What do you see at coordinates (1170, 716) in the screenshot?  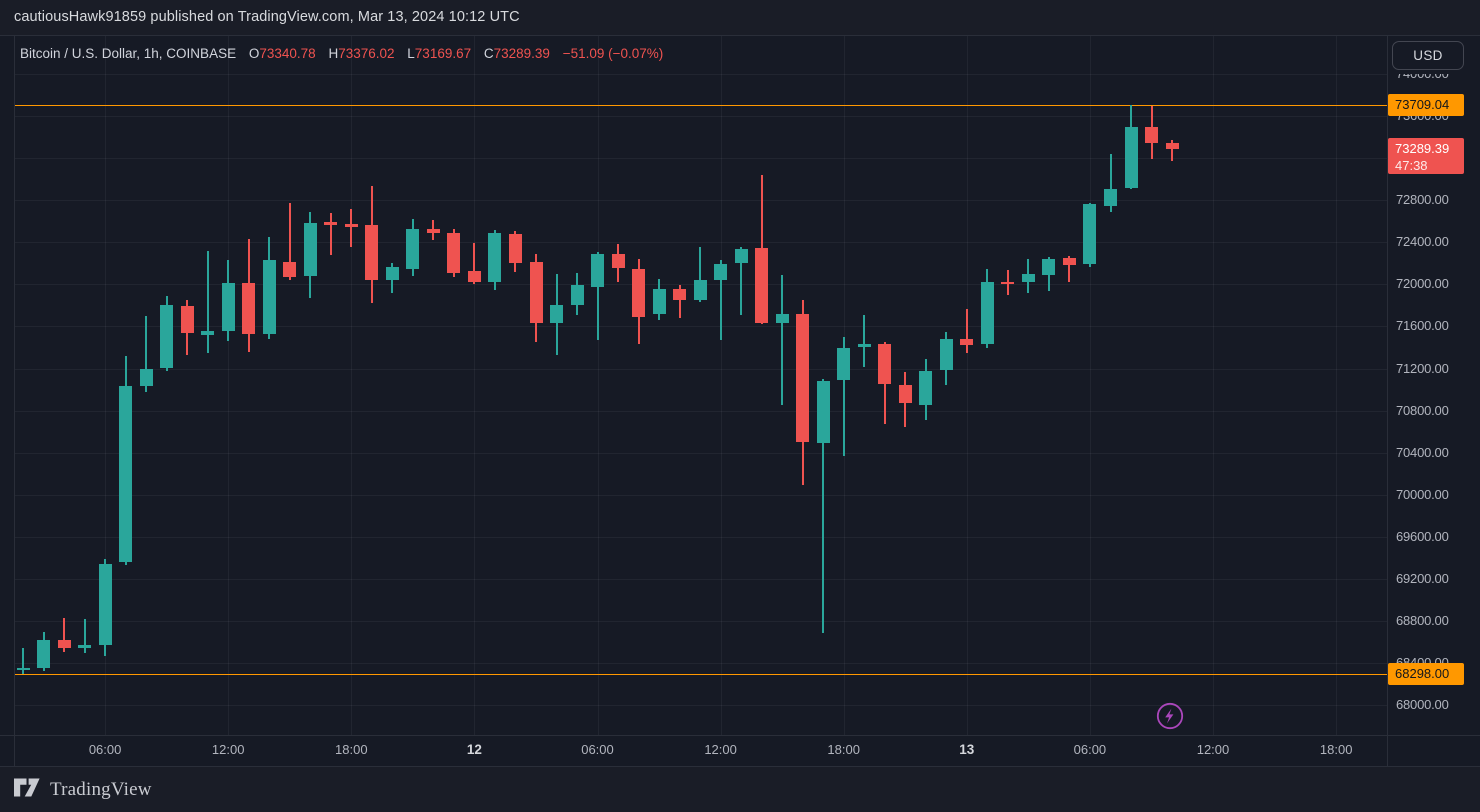 I see `boost-button` at bounding box center [1170, 716].